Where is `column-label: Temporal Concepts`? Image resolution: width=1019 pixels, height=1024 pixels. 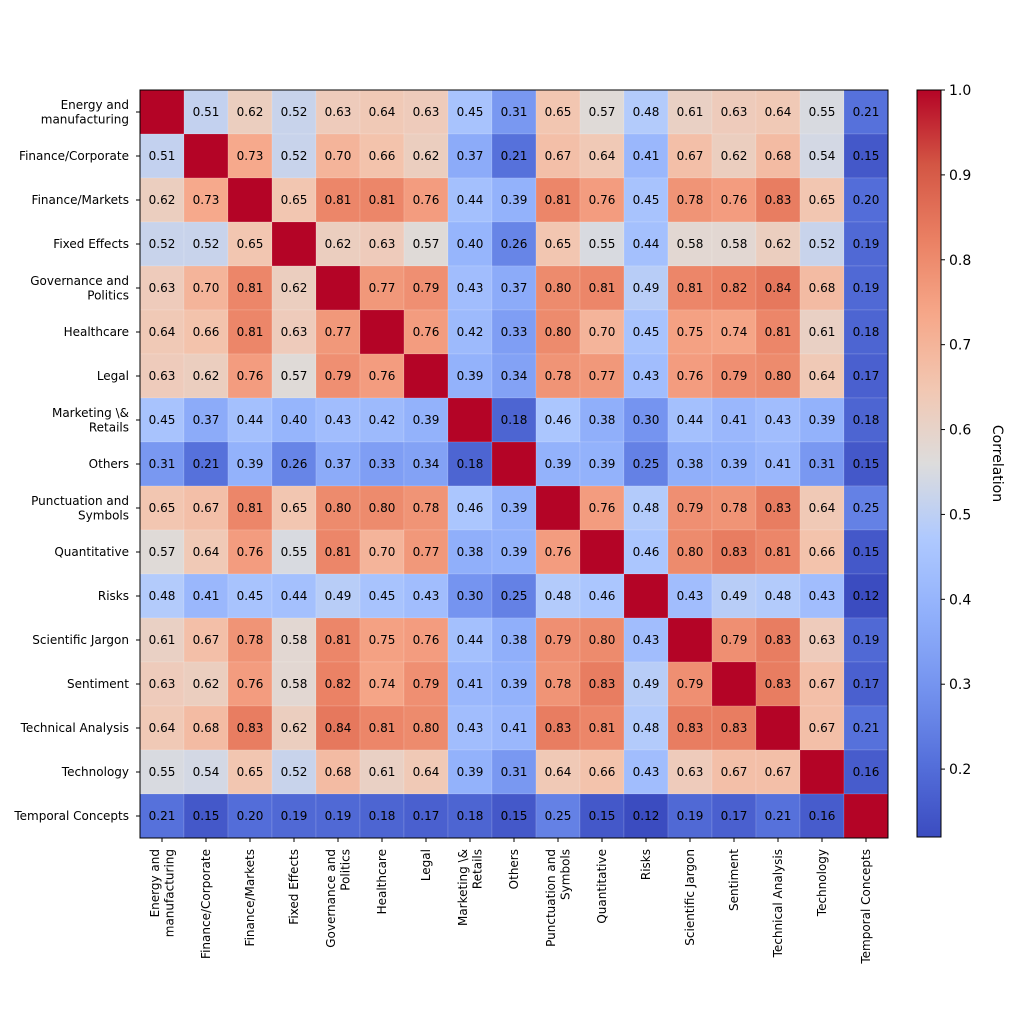 column-label: Temporal Concepts is located at coordinates (866, 907).